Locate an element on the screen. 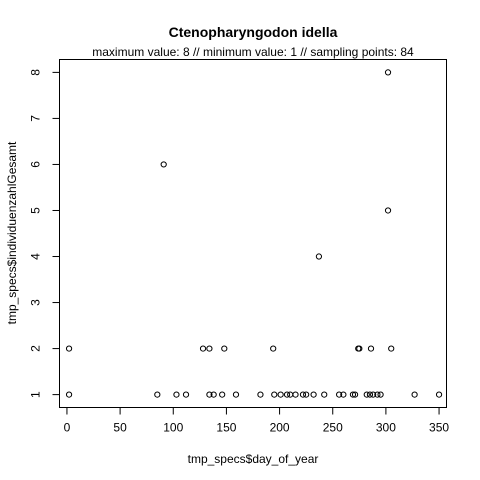 This screenshot has width=480, height=480. x-tick-label: 200 is located at coordinates (280, 428).